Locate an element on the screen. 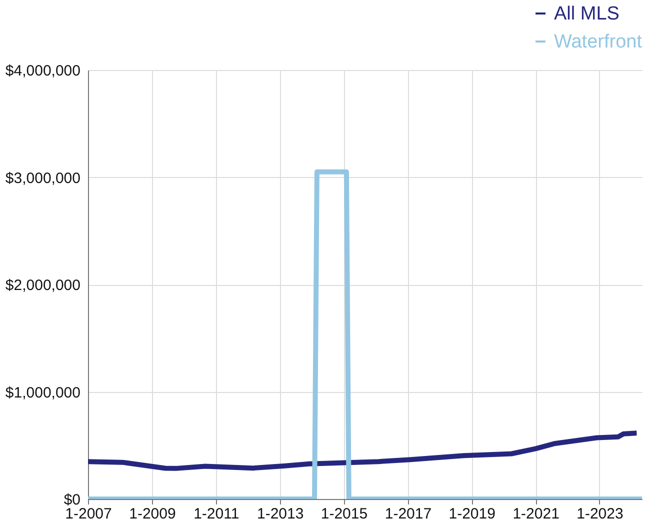 The image size is (666, 525). x-tick-label: 1-2007 is located at coordinates (88, 514).